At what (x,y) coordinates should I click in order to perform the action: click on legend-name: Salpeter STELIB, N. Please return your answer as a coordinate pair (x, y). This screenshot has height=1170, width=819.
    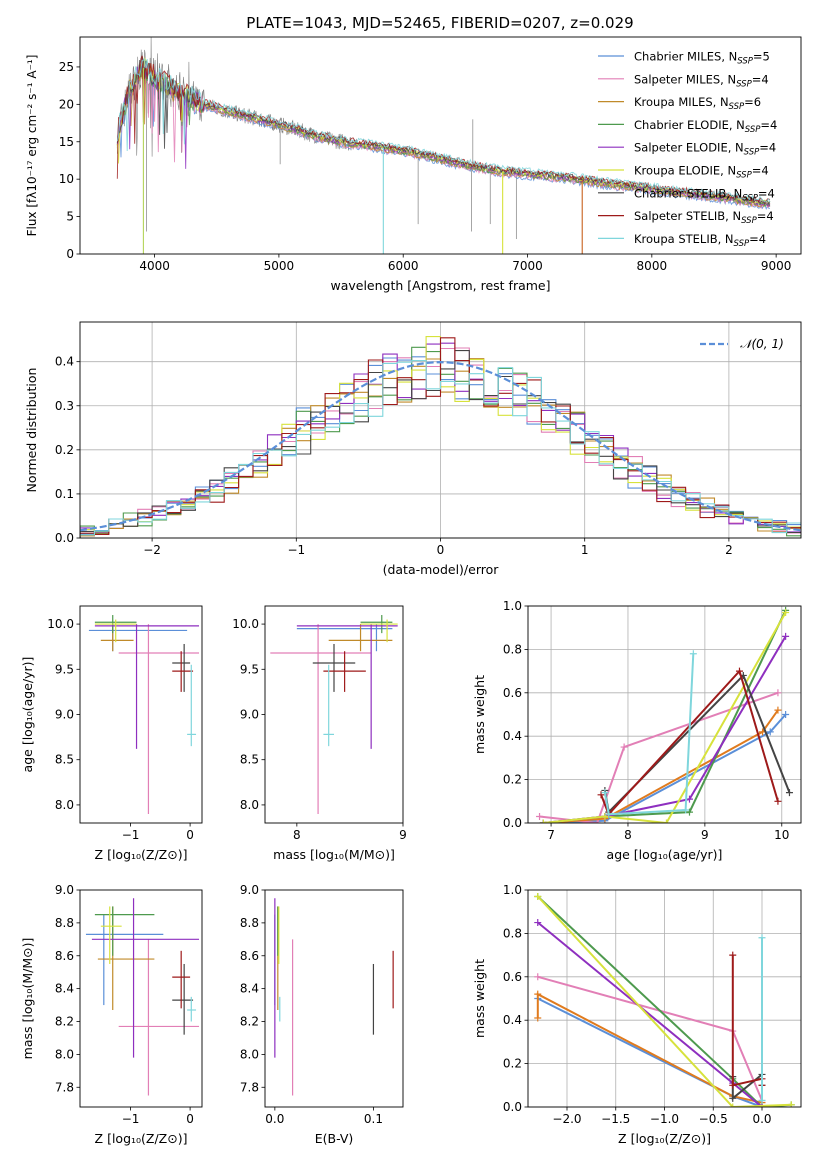
    Looking at the image, I should click on (687, 216).